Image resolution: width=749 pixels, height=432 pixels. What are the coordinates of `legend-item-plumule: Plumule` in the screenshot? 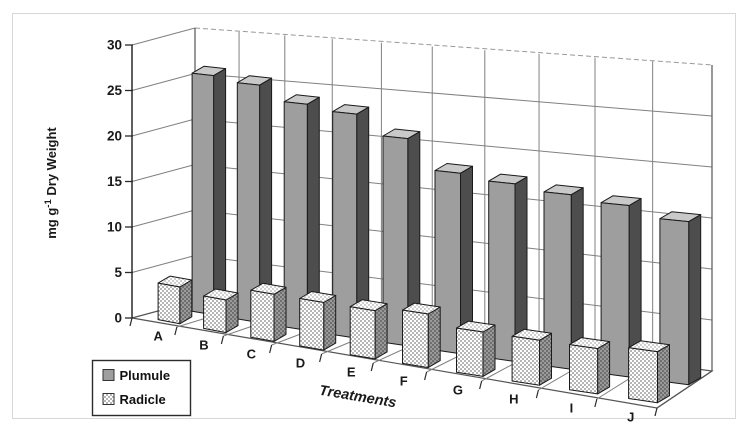 It's located at (136, 375).